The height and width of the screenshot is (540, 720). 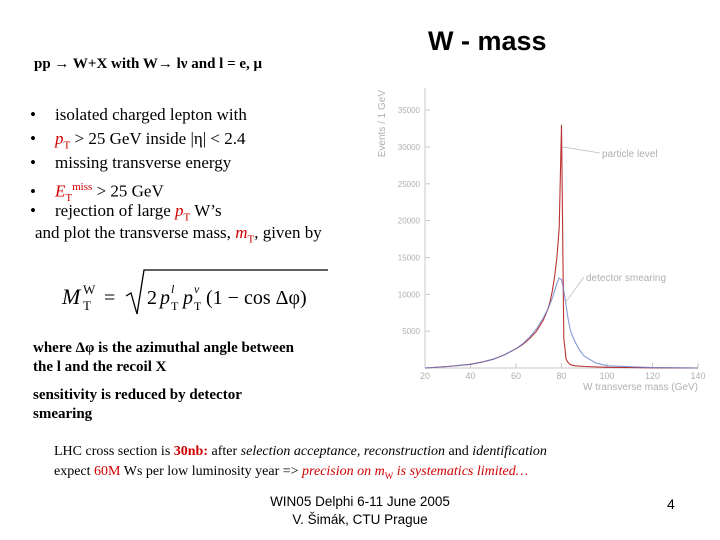 What do you see at coordinates (561, 323) in the screenshot?
I see `series-line-detector-smearing` at bounding box center [561, 323].